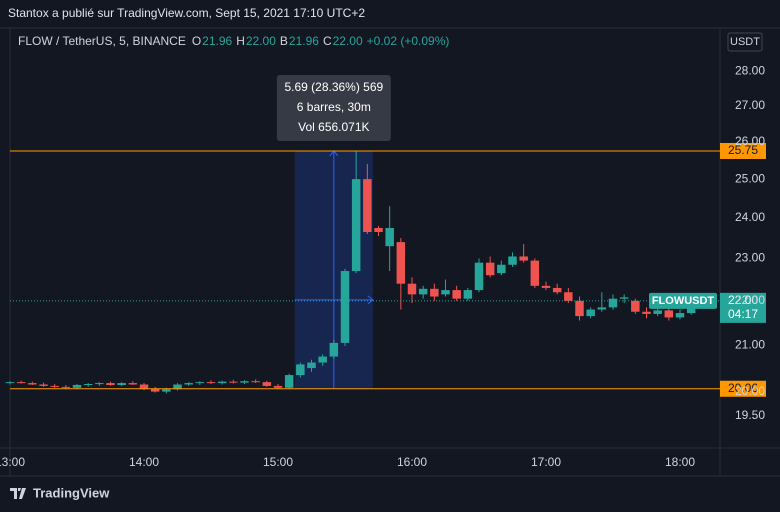 The image size is (780, 512). Describe the element at coordinates (750, 178) in the screenshot. I see `y-tick-label: 25.00` at that location.